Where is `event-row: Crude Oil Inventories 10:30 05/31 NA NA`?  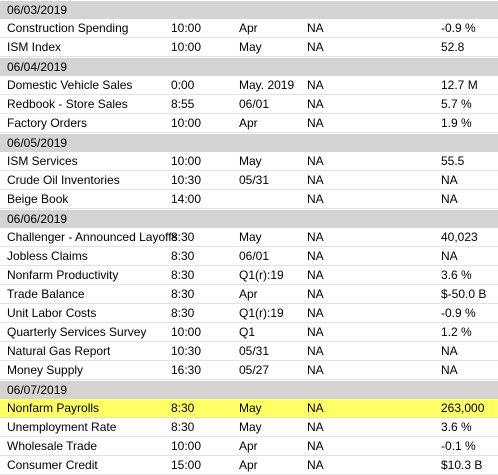 event-row: Crude Oil Inventories 10:30 05/31 NA NA is located at coordinates (249, 180).